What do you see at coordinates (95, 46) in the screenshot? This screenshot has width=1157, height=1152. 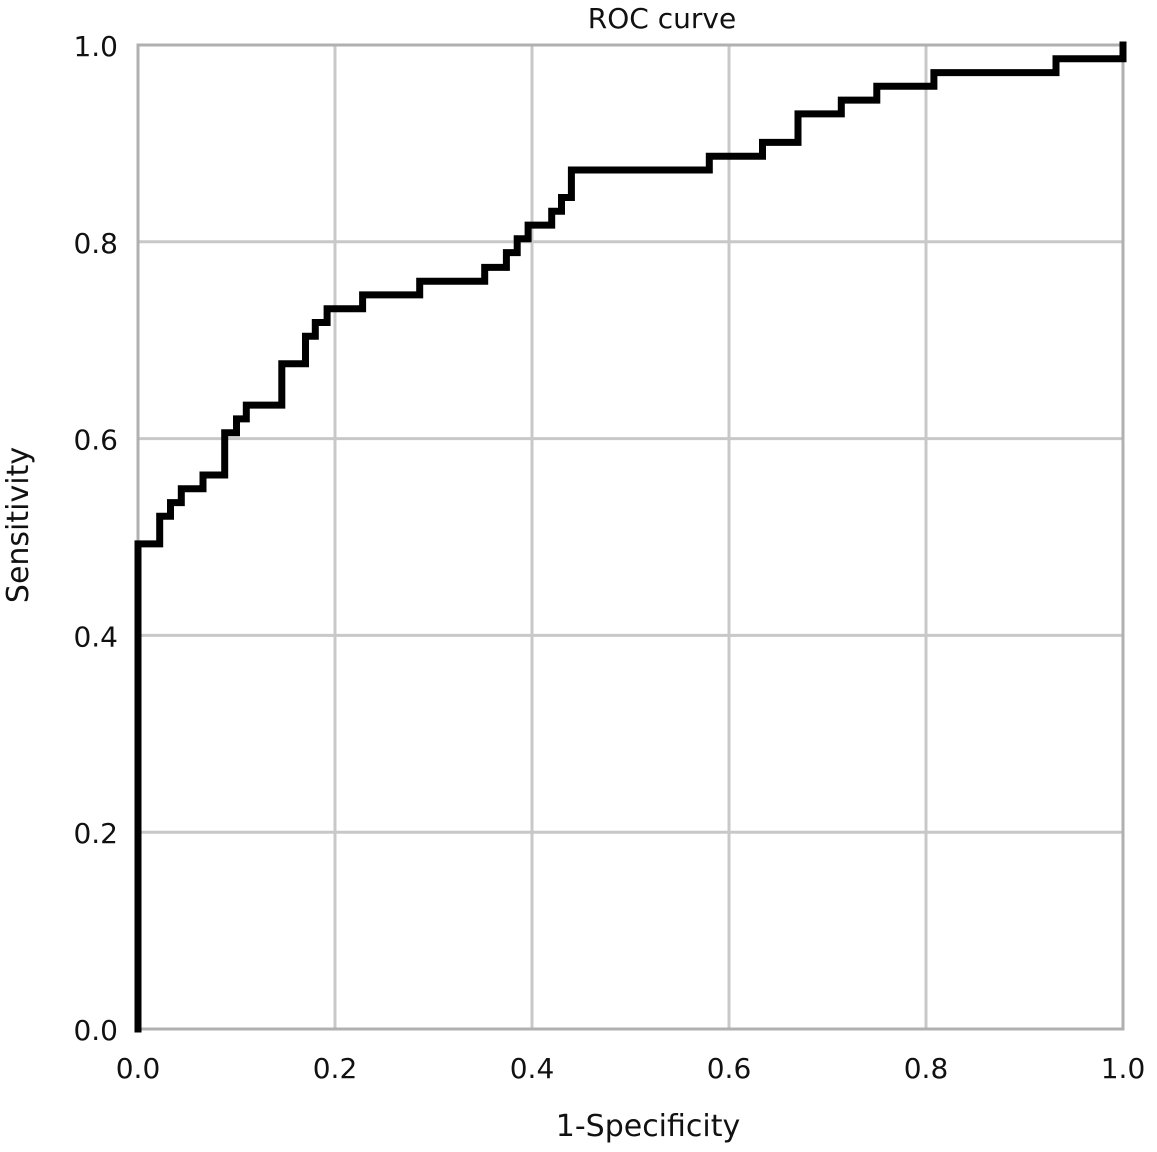 I see `y-tick-label: 1.0` at bounding box center [95, 46].